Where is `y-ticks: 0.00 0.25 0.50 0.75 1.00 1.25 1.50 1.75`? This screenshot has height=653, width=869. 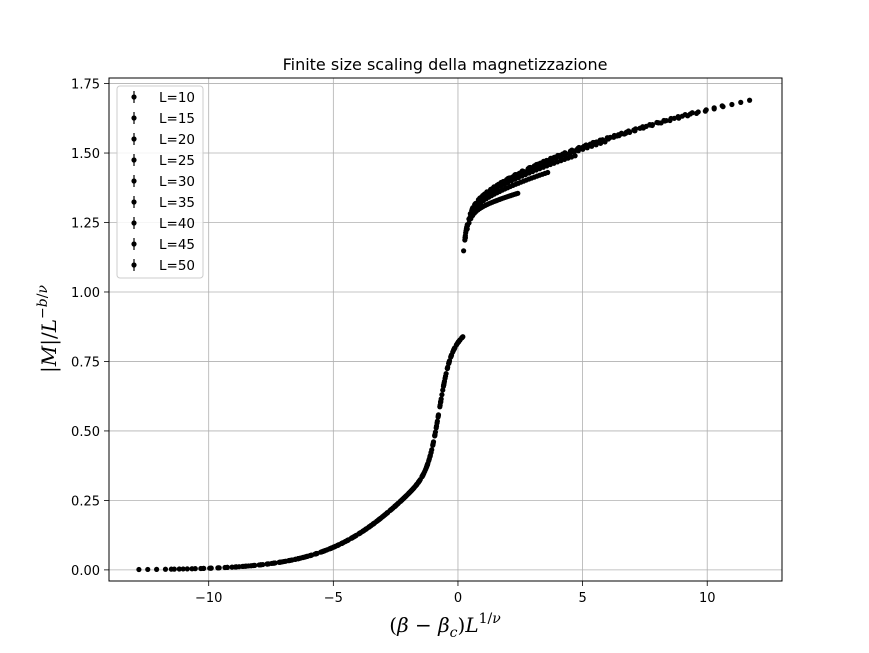
y-ticks: 0.00 0.25 0.50 0.75 1.00 1.25 1.50 1.75 is located at coordinates (90, 328).